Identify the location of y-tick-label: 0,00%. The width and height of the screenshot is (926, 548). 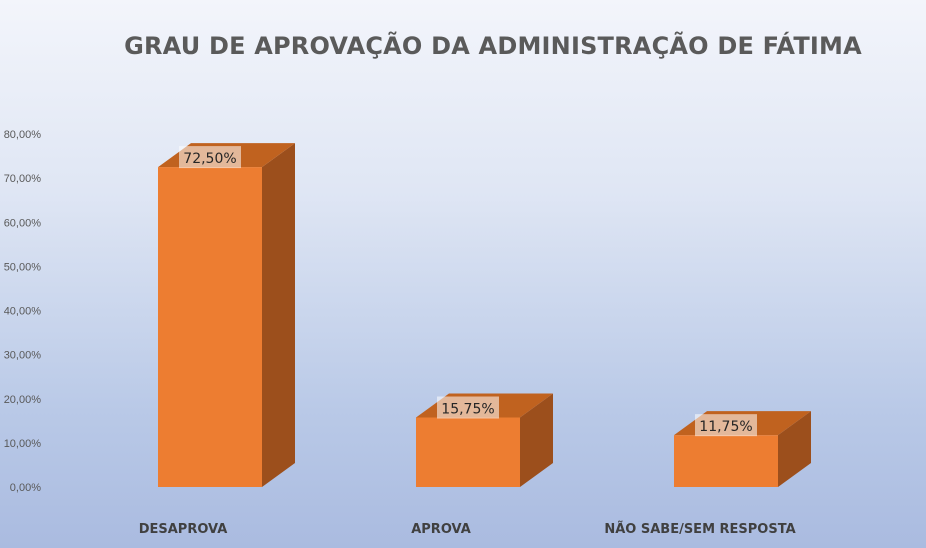
(25, 488).